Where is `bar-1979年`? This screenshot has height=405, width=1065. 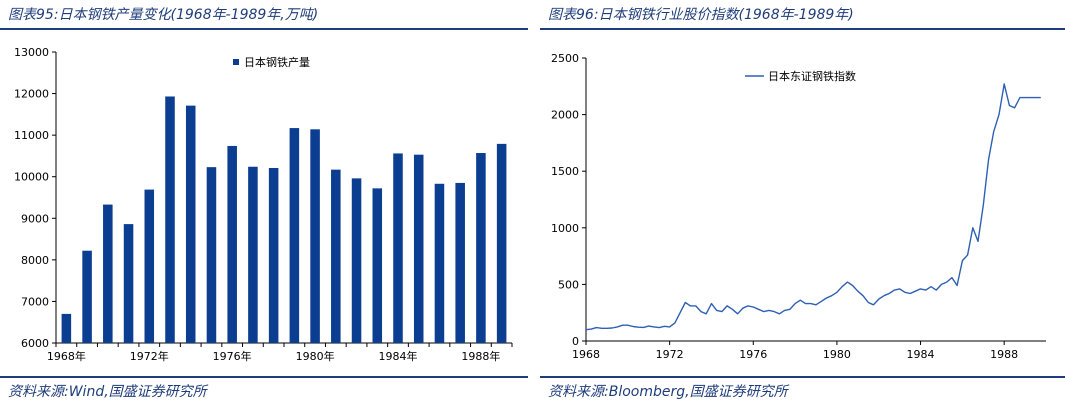 bar-1979年 is located at coordinates (294, 235).